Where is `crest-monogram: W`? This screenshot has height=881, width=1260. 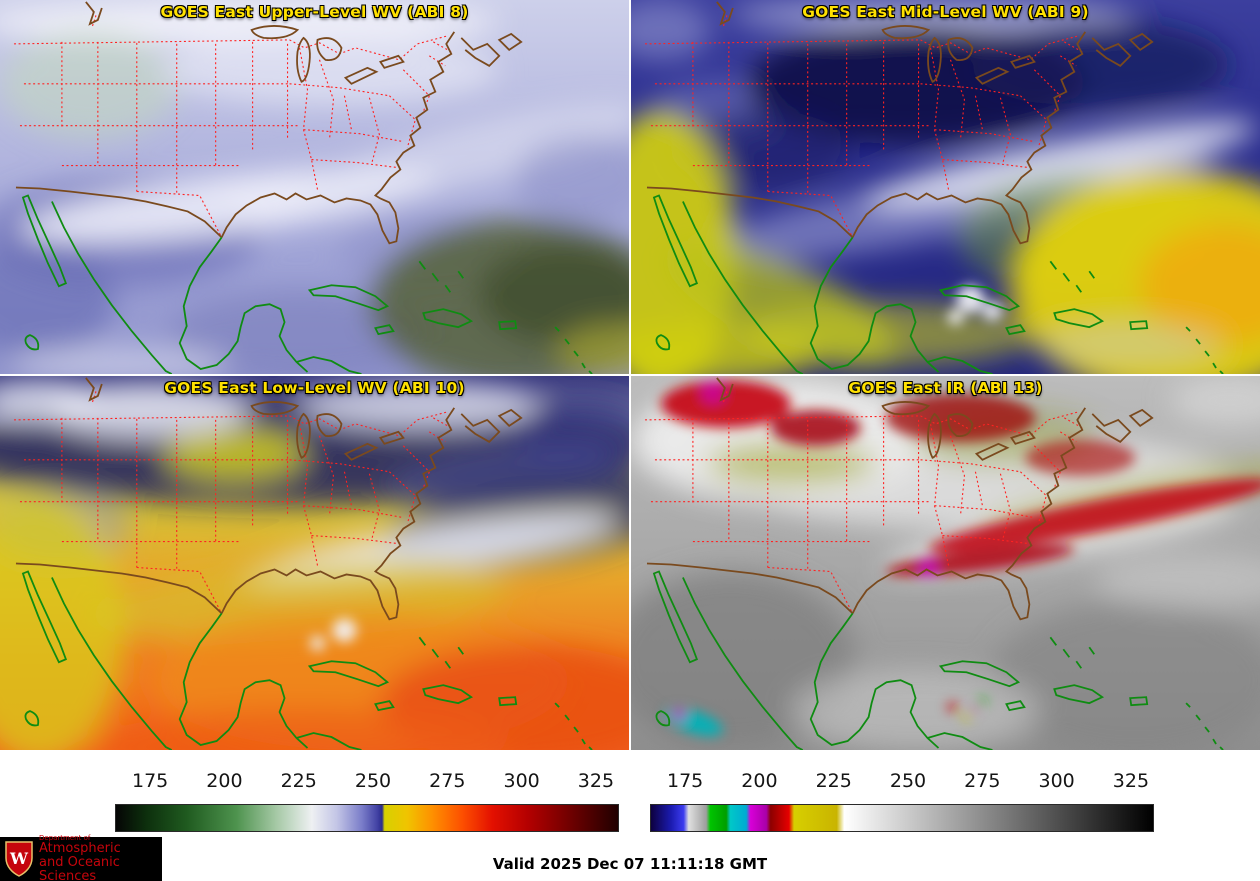
crest-monogram: W is located at coordinates (19, 858).